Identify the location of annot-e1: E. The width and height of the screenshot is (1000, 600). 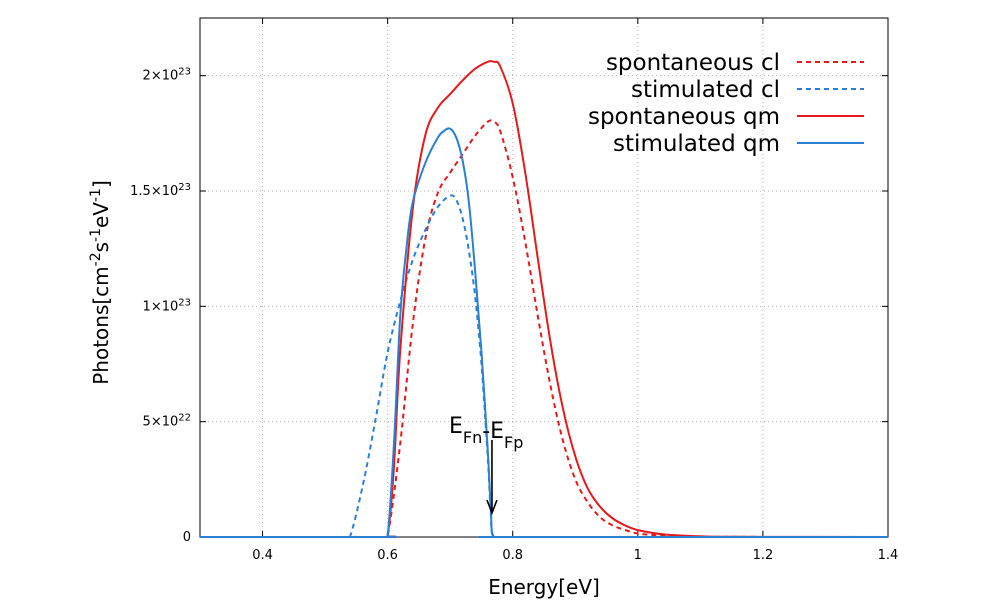
(456, 426).